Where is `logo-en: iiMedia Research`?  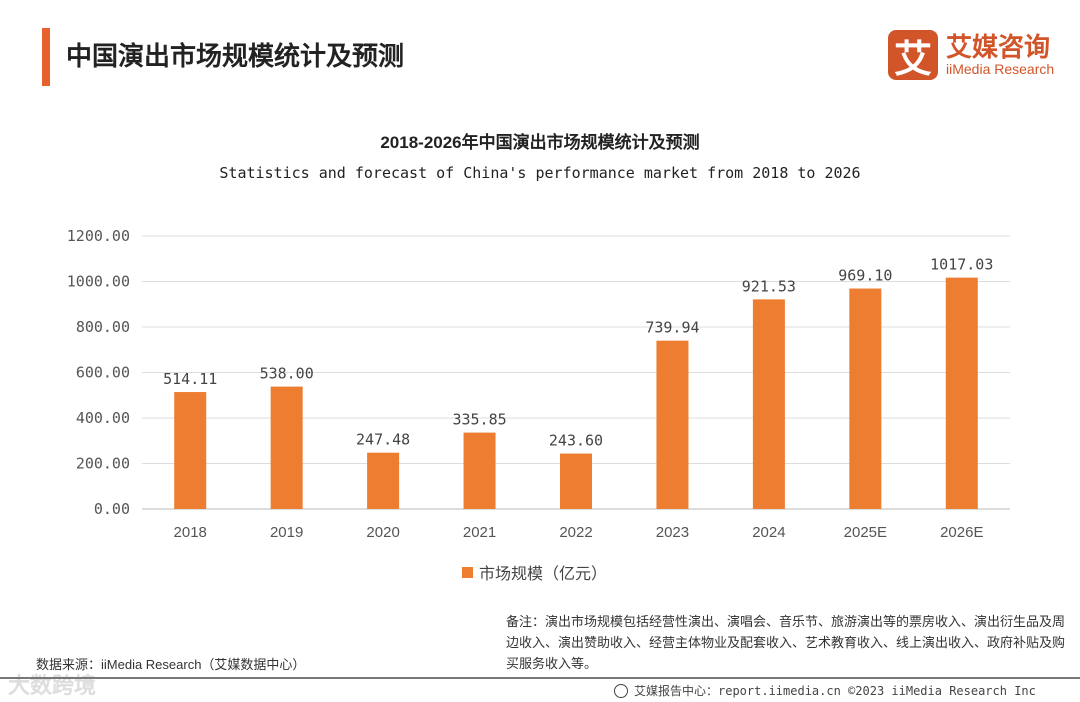
logo-en: iiMedia Research is located at coordinates (1000, 69).